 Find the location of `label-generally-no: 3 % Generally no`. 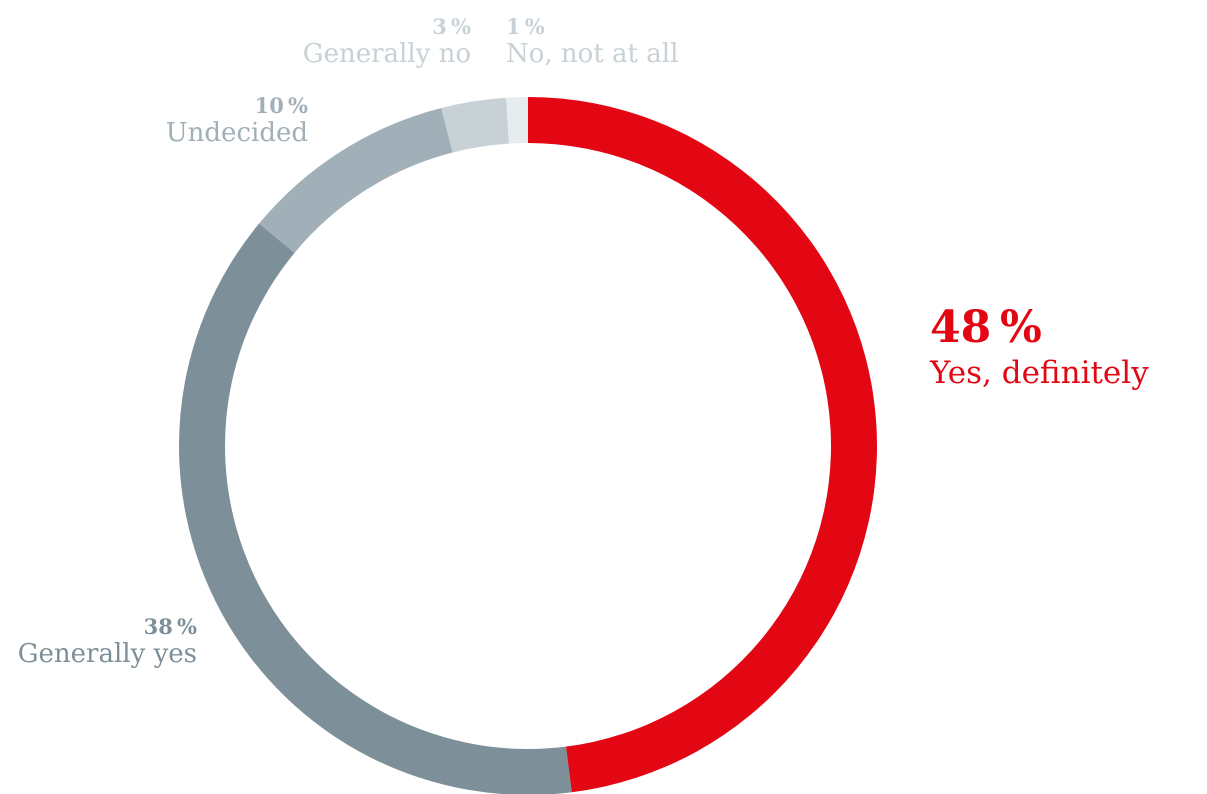

label-generally-no: 3 % Generally no is located at coordinates (387, 42).